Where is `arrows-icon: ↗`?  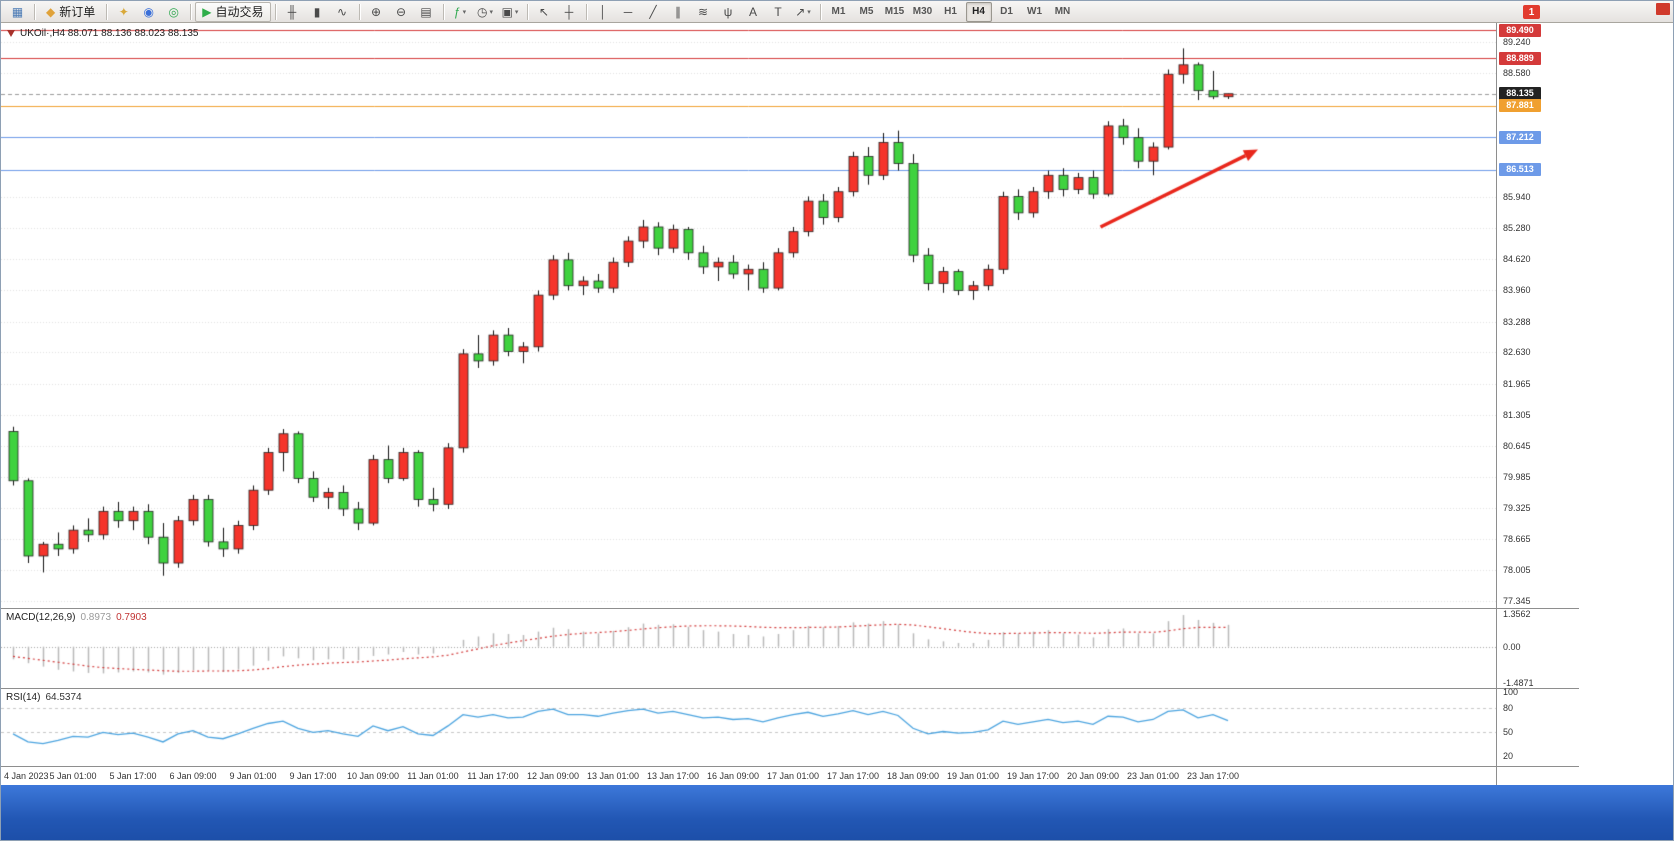
arrows-icon: ↗ is located at coordinates (800, 11).